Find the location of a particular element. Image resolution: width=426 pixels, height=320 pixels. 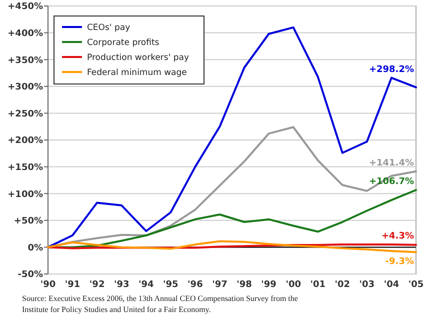

x-tick-label: '97 is located at coordinates (220, 285).